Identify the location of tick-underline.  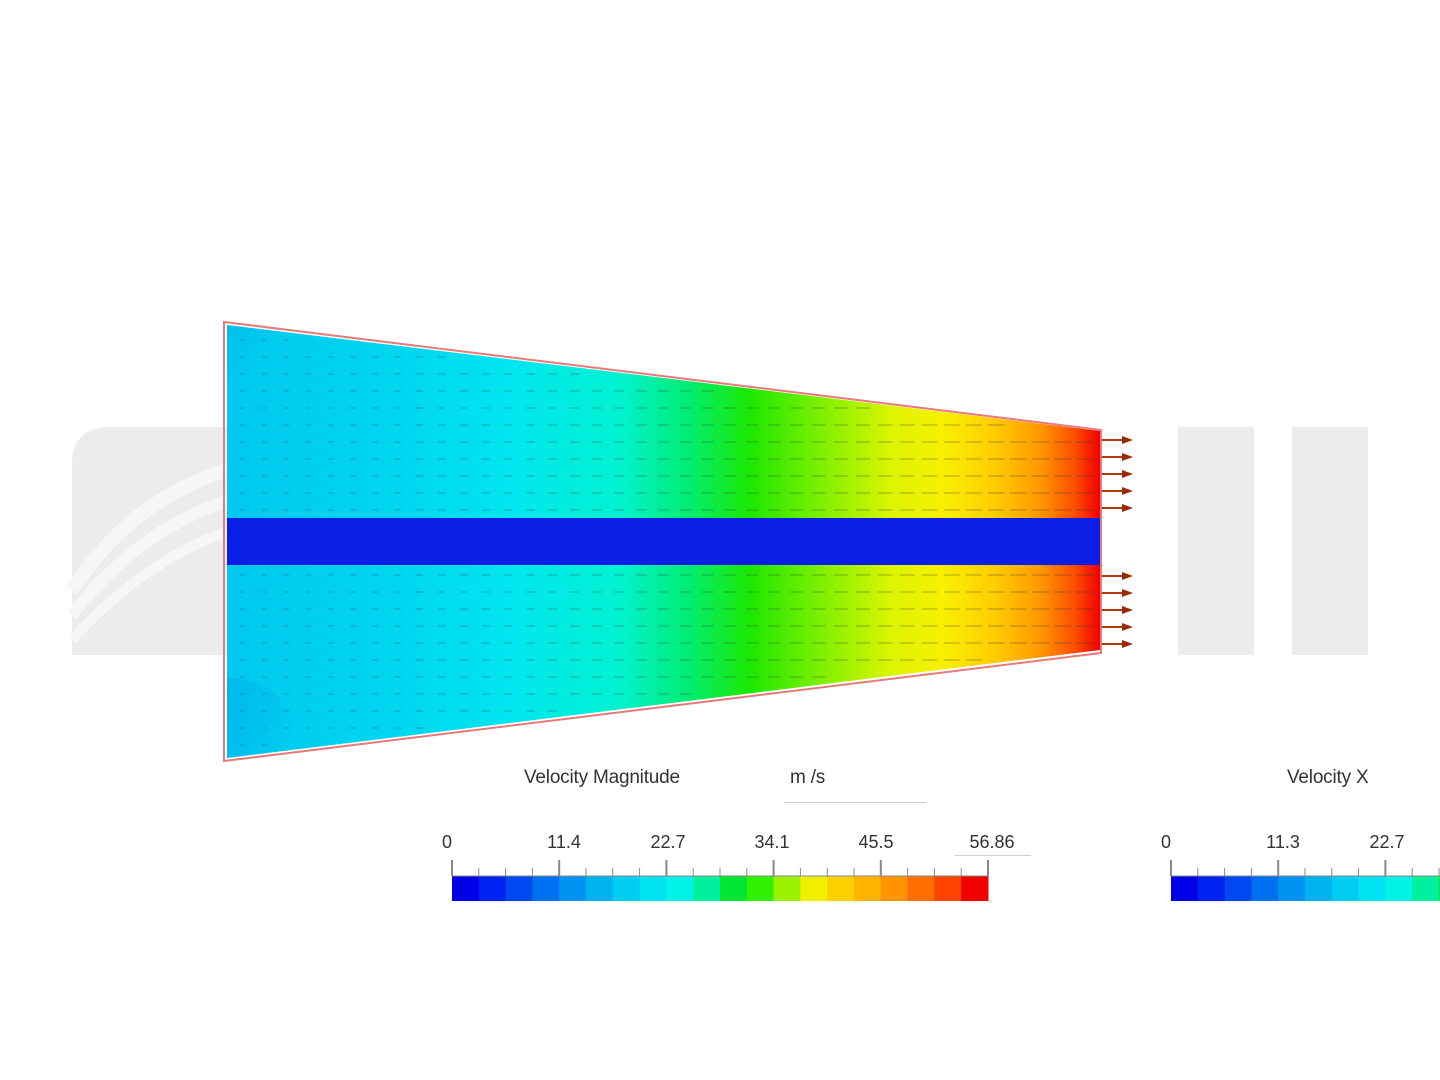
(993, 855).